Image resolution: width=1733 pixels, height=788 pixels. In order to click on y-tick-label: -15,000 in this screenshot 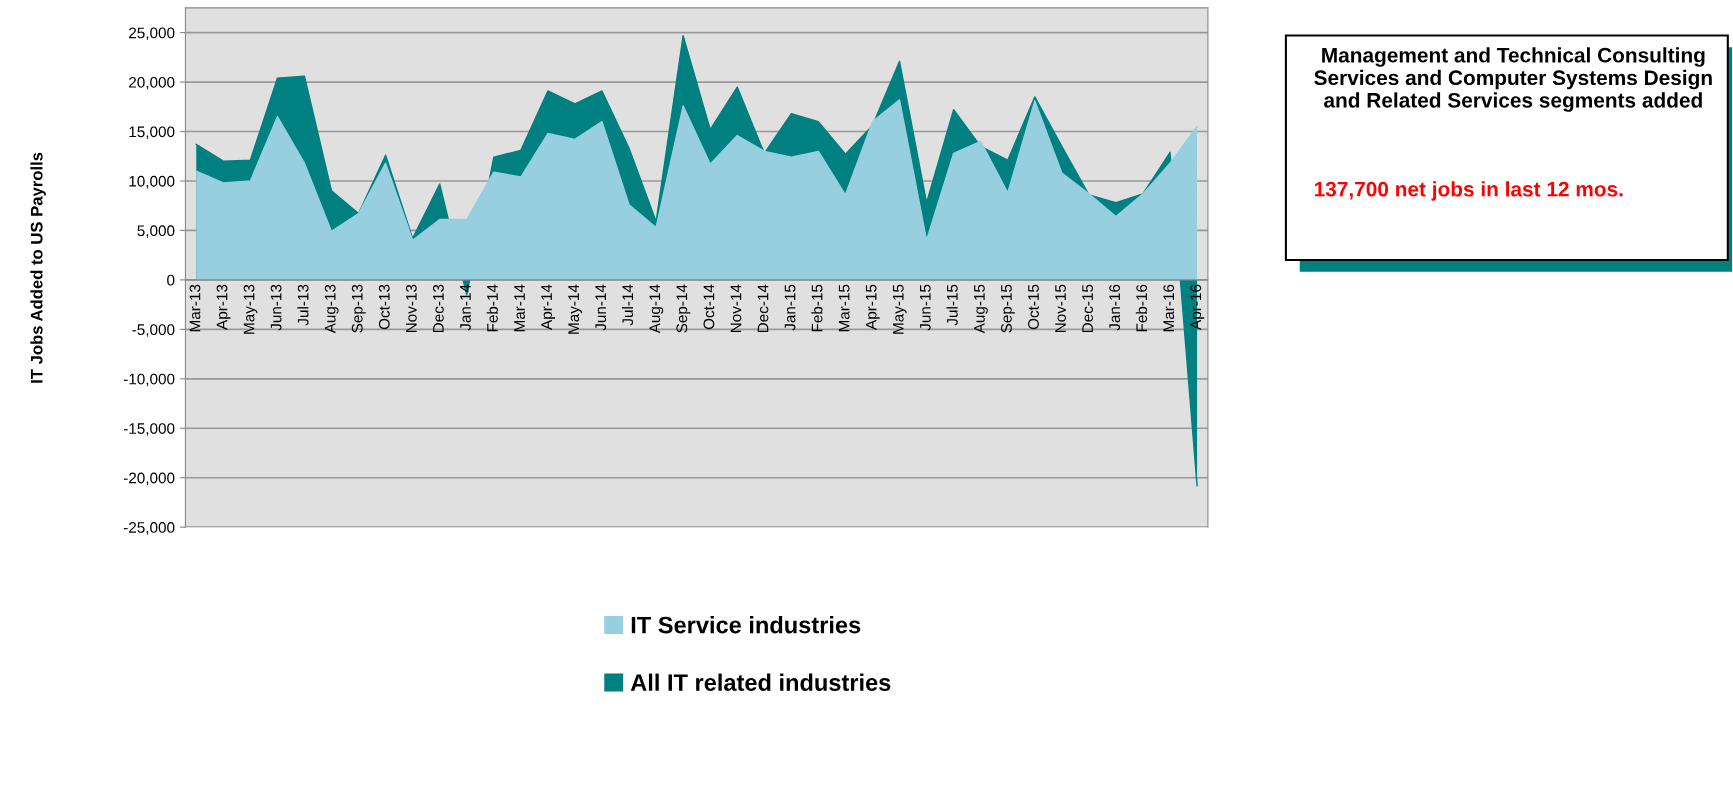, I will do `click(149, 429)`.